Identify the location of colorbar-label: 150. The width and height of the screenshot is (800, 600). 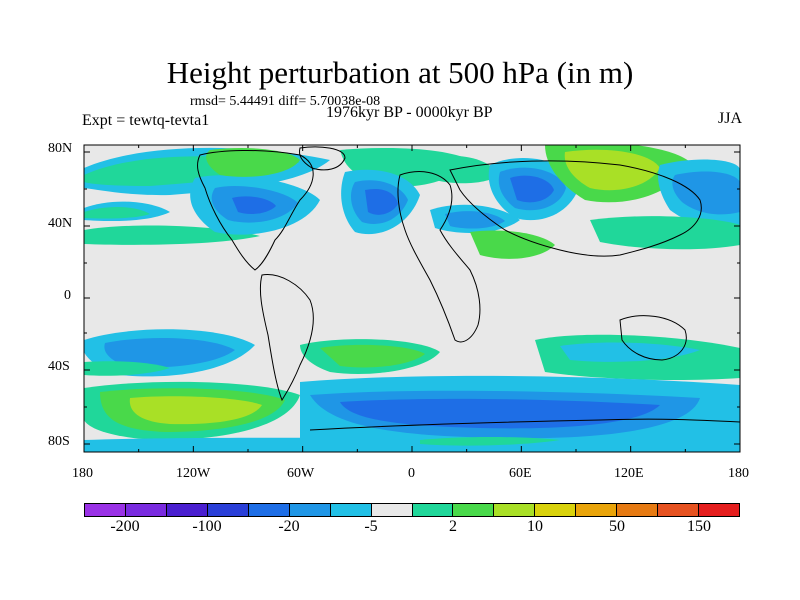
(699, 526).